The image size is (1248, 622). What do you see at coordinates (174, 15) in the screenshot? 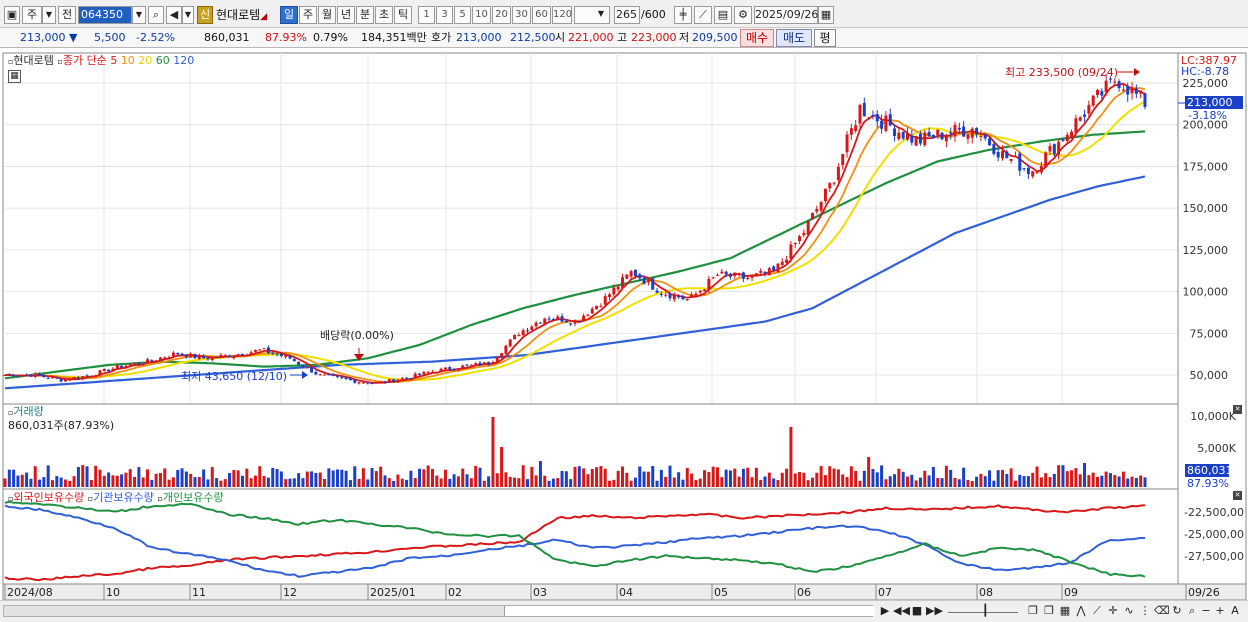
I see `speaker-icon: ◀` at bounding box center [174, 15].